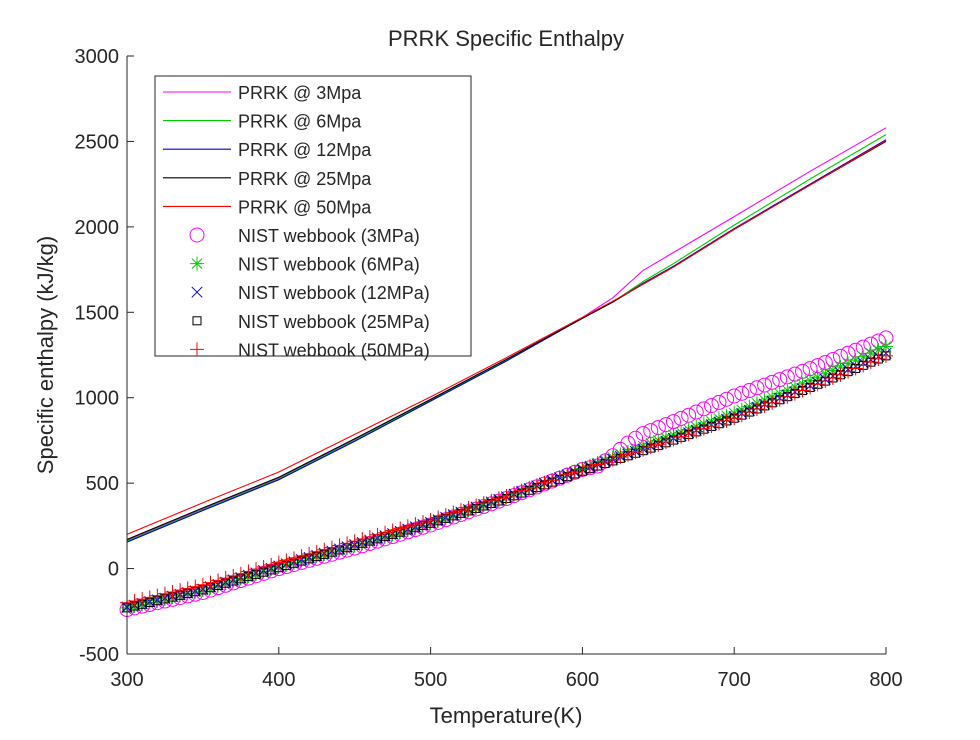 The image size is (980, 740). Describe the element at coordinates (445, 515) in the screenshot. I see `data-point-5-42-shape` at that location.